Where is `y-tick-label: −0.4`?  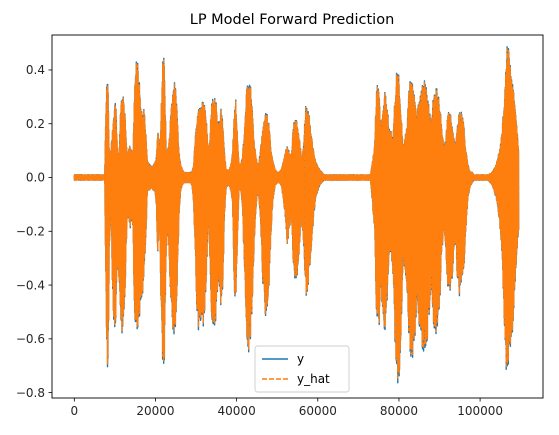 y-tick-label: −0.4 is located at coordinates (30, 285).